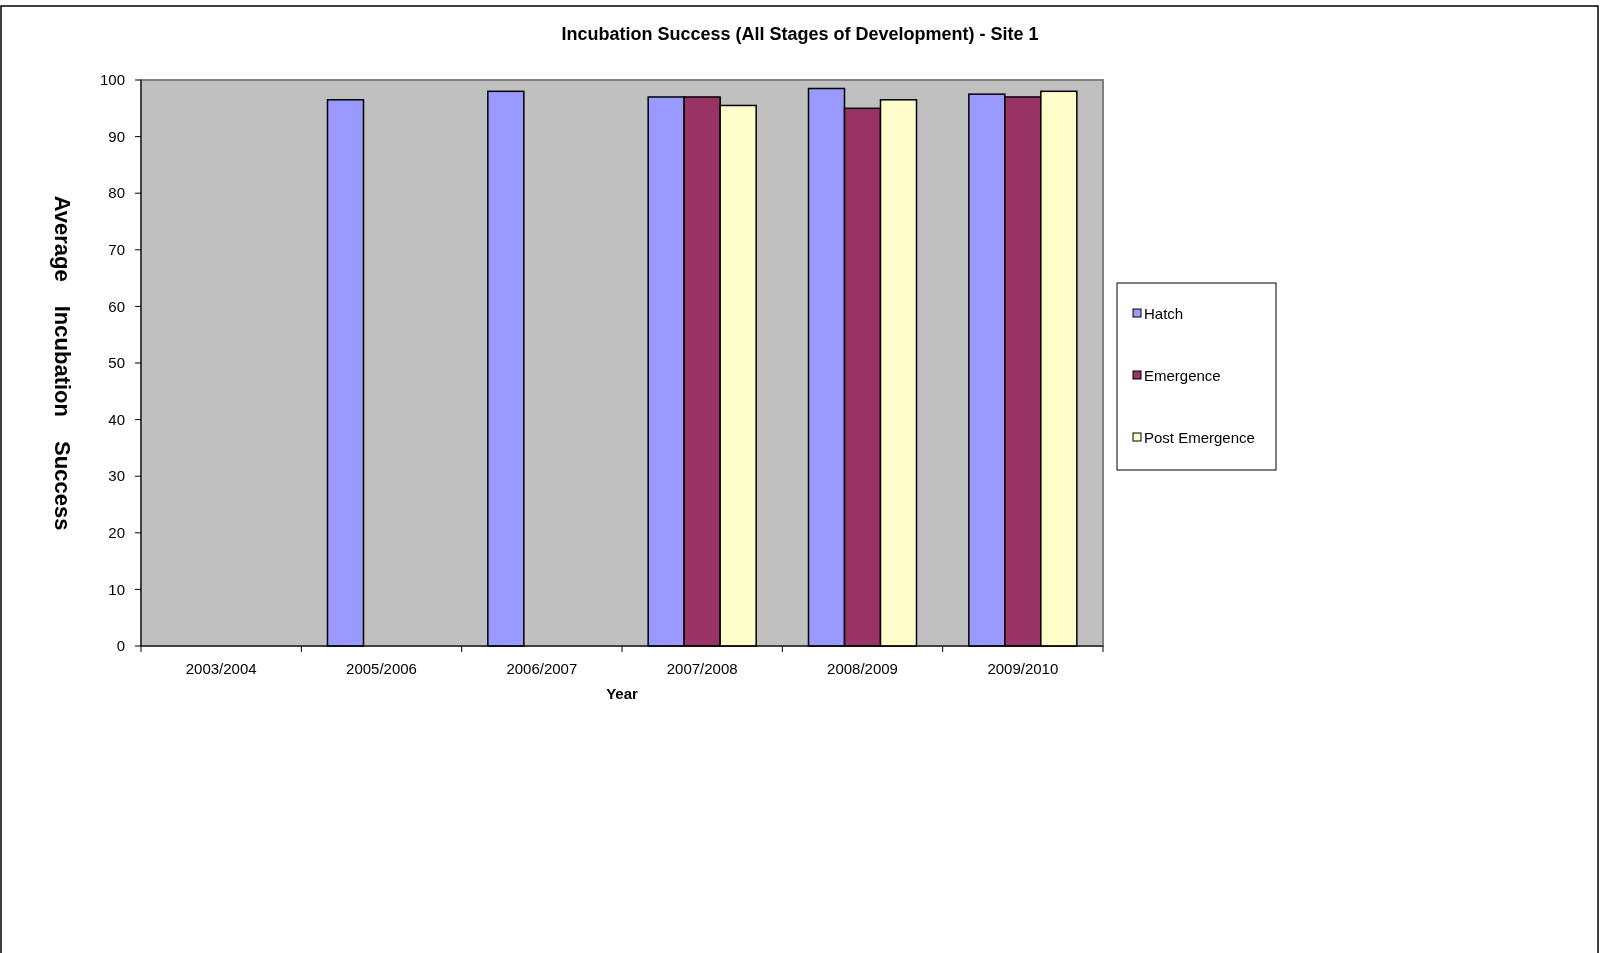  Describe the element at coordinates (116, 306) in the screenshot. I see `y-tick-label: 60` at that location.